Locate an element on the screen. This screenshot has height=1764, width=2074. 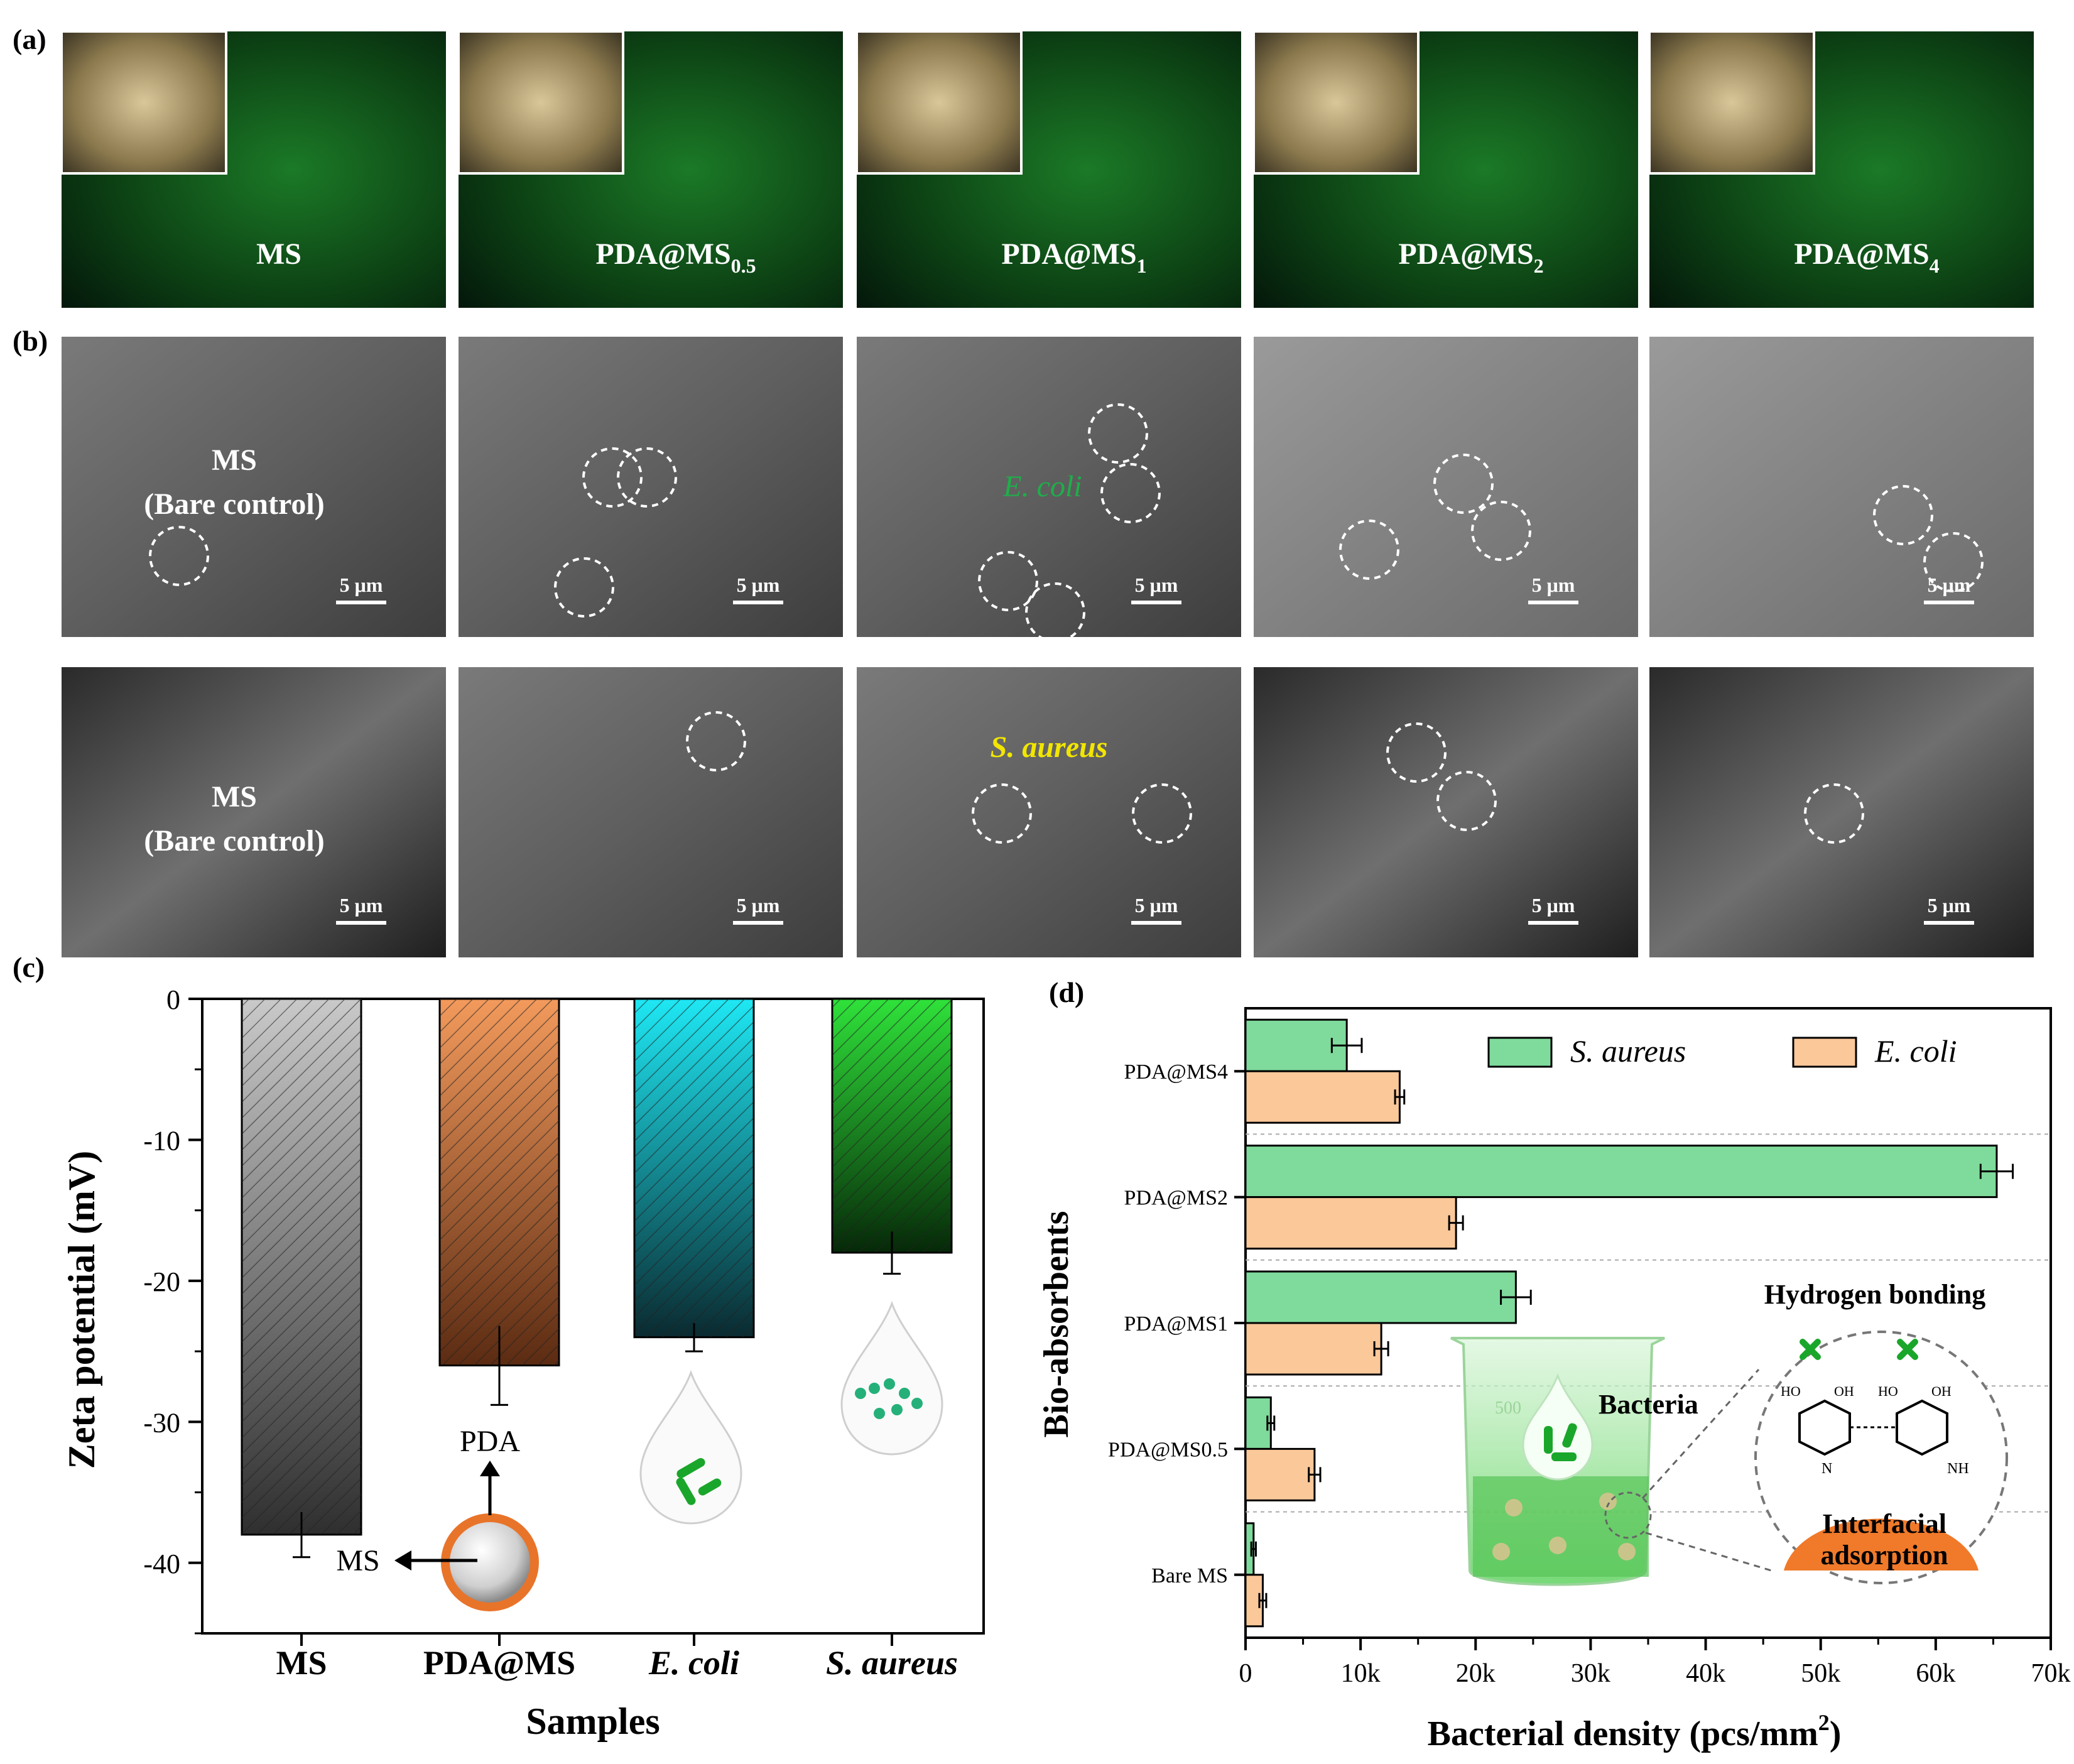
ho-label-2: HO is located at coordinates (1888, 1391).